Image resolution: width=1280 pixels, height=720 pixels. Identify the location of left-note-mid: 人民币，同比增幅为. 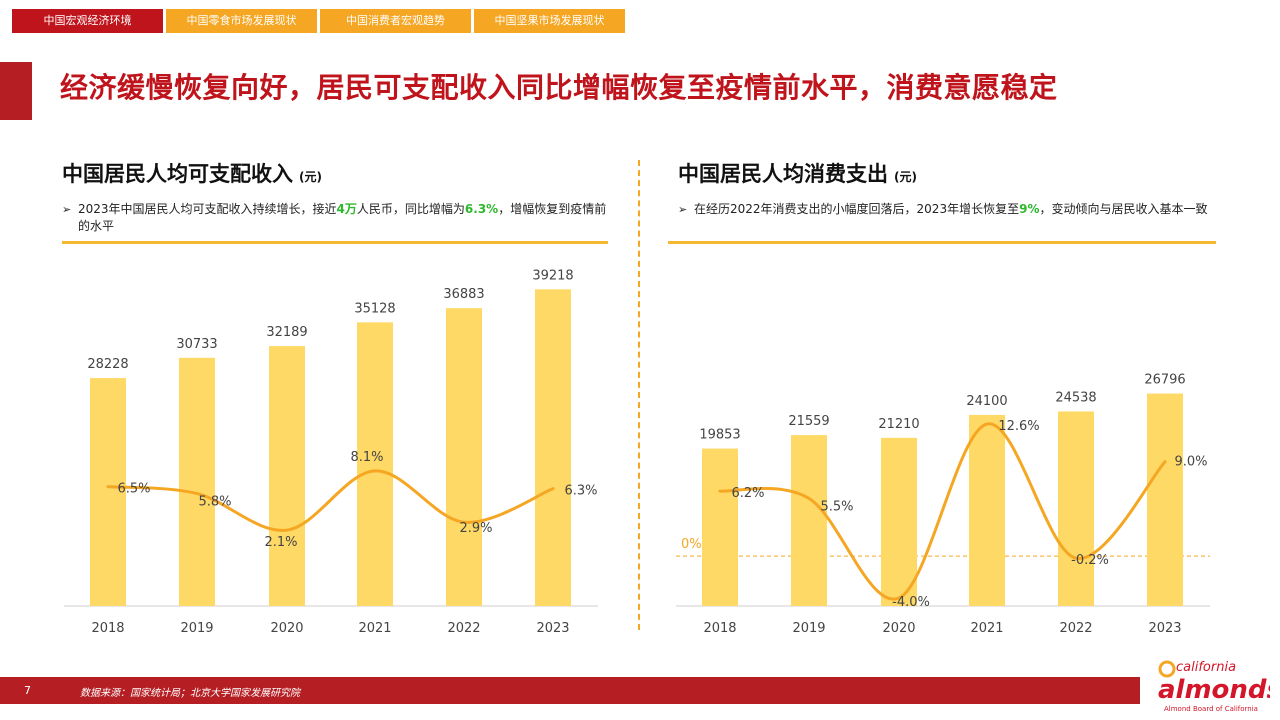
(410, 209).